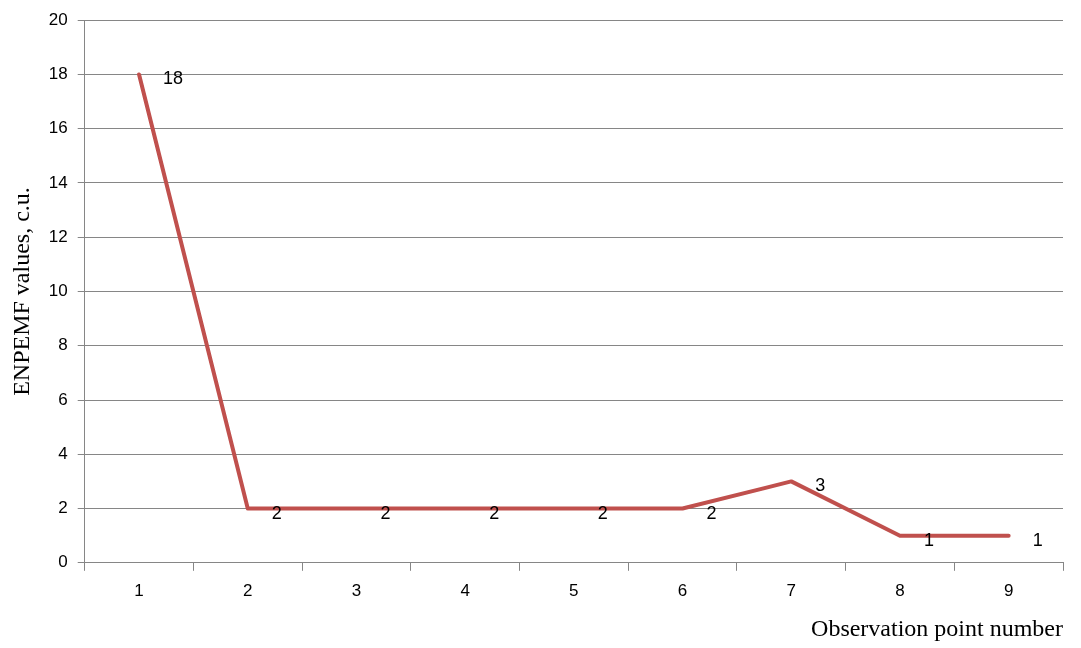 The height and width of the screenshot is (648, 1081). What do you see at coordinates (465, 590) in the screenshot?
I see `x-tick-label: 4` at bounding box center [465, 590].